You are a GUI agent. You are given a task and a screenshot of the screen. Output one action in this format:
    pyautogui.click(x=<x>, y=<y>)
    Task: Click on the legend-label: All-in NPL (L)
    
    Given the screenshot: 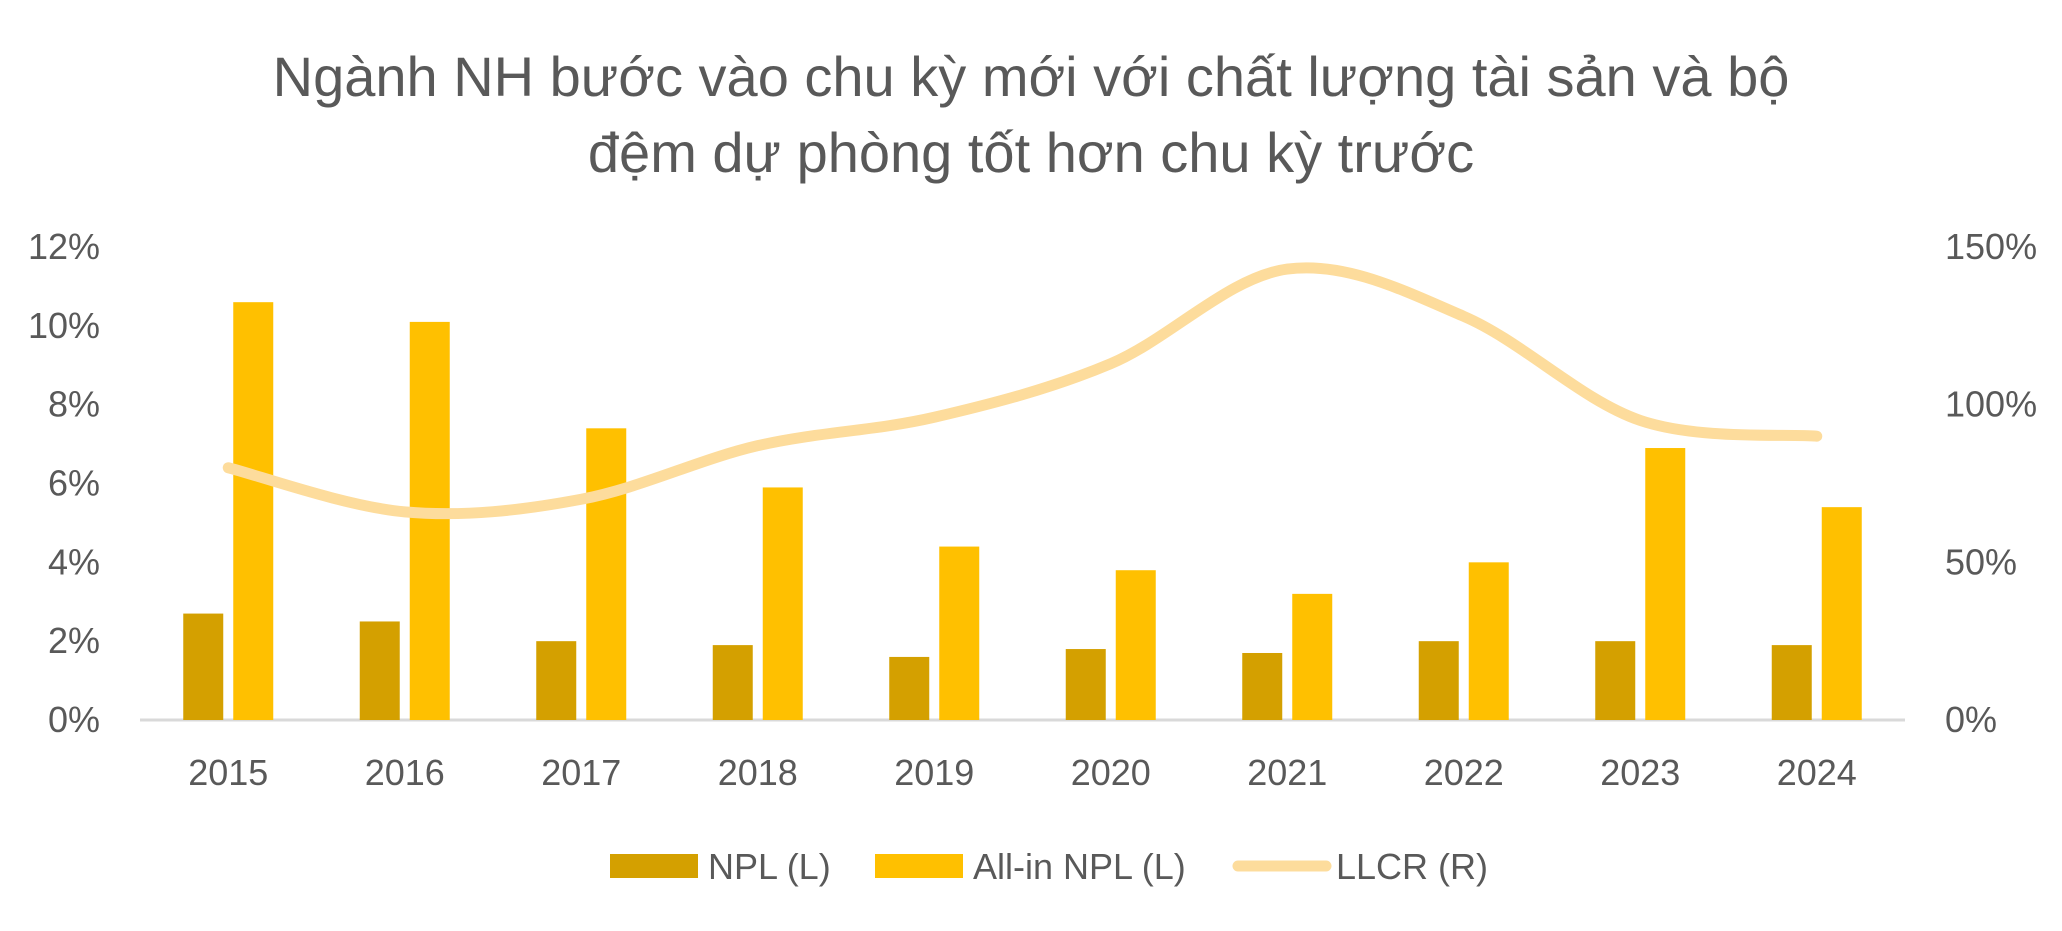 What is the action you would take?
    pyautogui.click(x=1079, y=866)
    